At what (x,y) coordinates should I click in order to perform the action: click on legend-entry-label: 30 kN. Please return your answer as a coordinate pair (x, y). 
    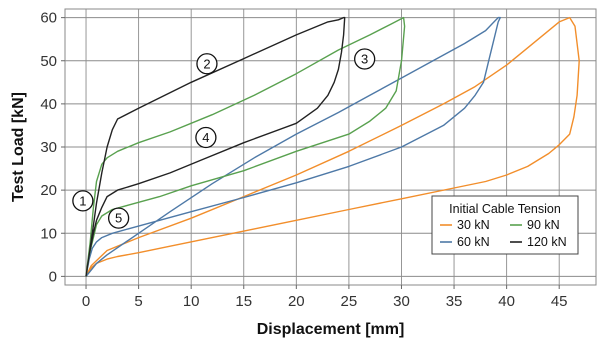
    Looking at the image, I should click on (473, 225).